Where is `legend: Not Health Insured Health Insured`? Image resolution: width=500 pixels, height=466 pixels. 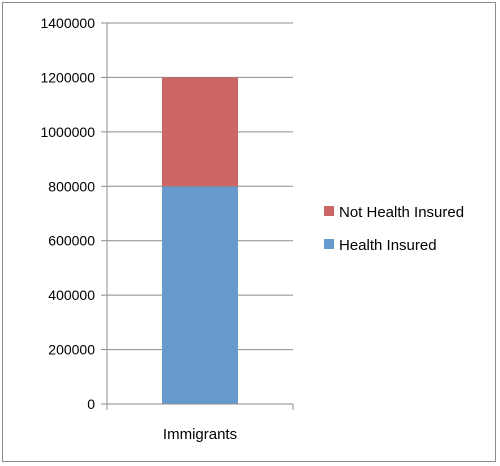 legend: Not Health Insured Health Insured is located at coordinates (394, 229).